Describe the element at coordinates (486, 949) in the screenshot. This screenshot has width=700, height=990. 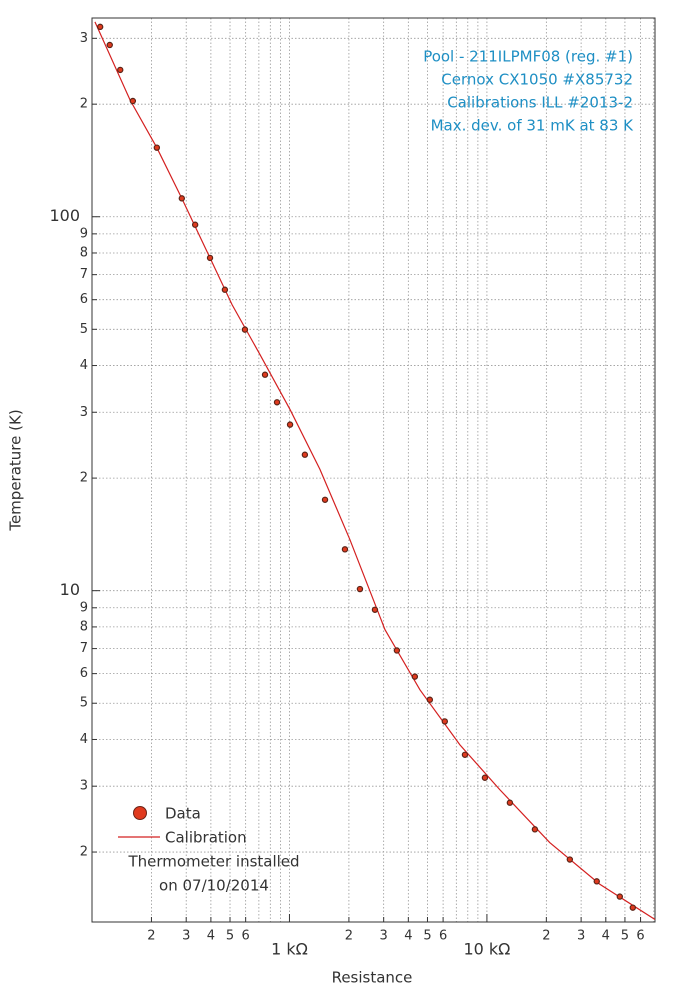
I see `x-tick-label: 10 kΩ` at that location.